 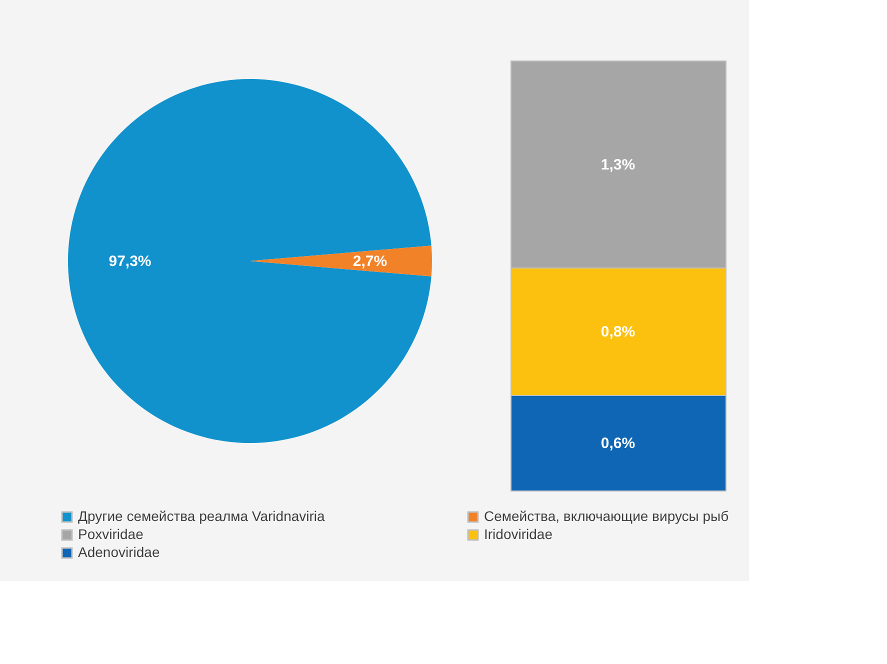 I want to click on pie-slice, so click(x=341, y=261).